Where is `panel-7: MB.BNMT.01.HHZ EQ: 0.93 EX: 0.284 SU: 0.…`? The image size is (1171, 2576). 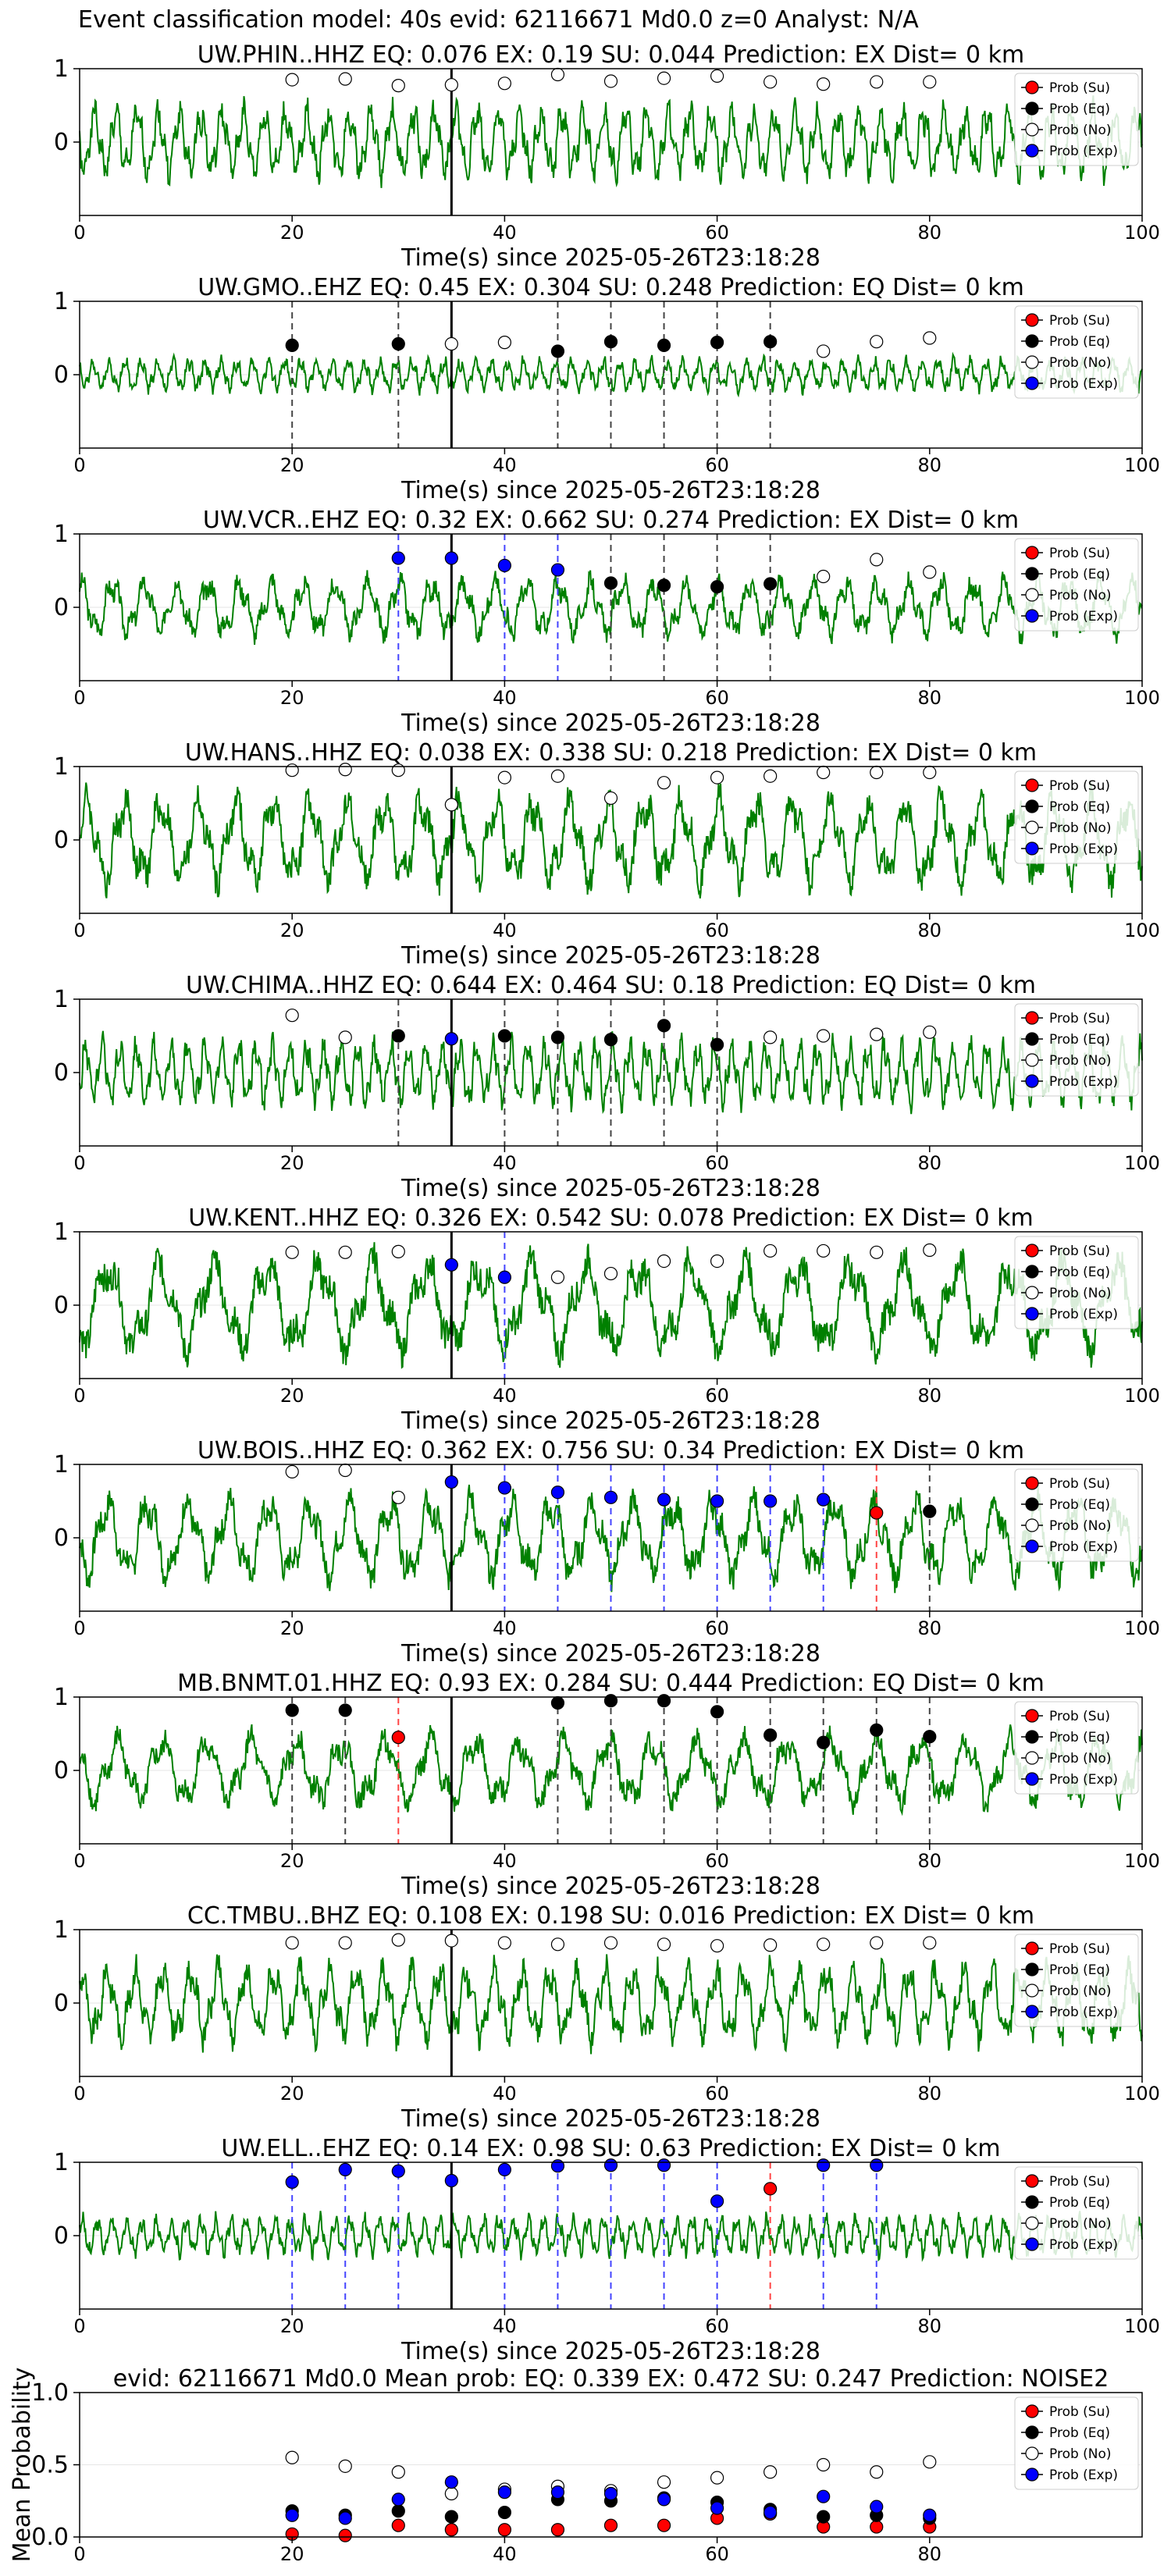
panel-7: MB.BNMT.01.HHZ EQ: 0.93 EX: 0.284 SU: 0.… is located at coordinates (607, 1785).